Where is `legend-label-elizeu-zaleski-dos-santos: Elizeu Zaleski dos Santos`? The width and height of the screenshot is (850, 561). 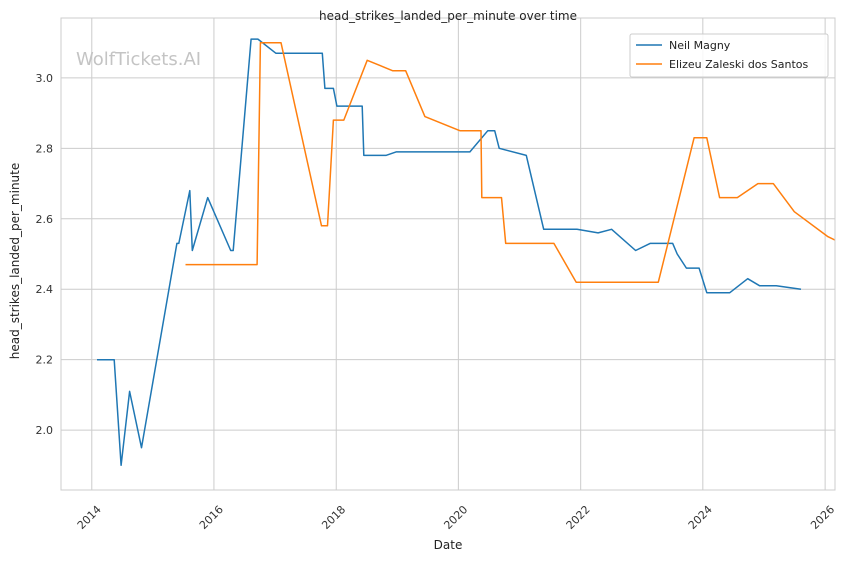
legend-label-elizeu-zaleski-dos-santos: Elizeu Zaleski dos Santos is located at coordinates (739, 64).